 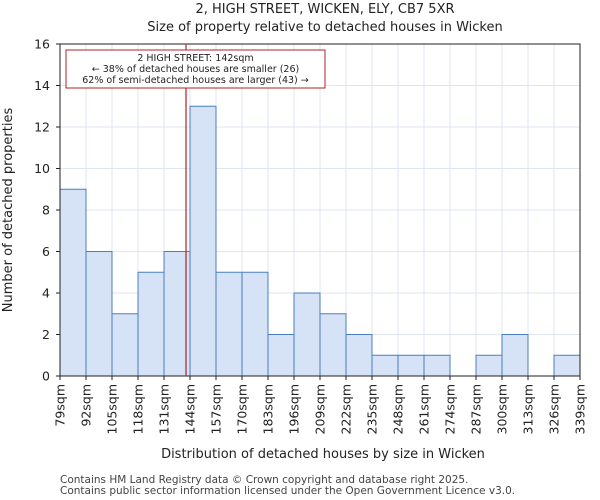 I want to click on x-tick-label: 118sqm, so click(x=138, y=409).